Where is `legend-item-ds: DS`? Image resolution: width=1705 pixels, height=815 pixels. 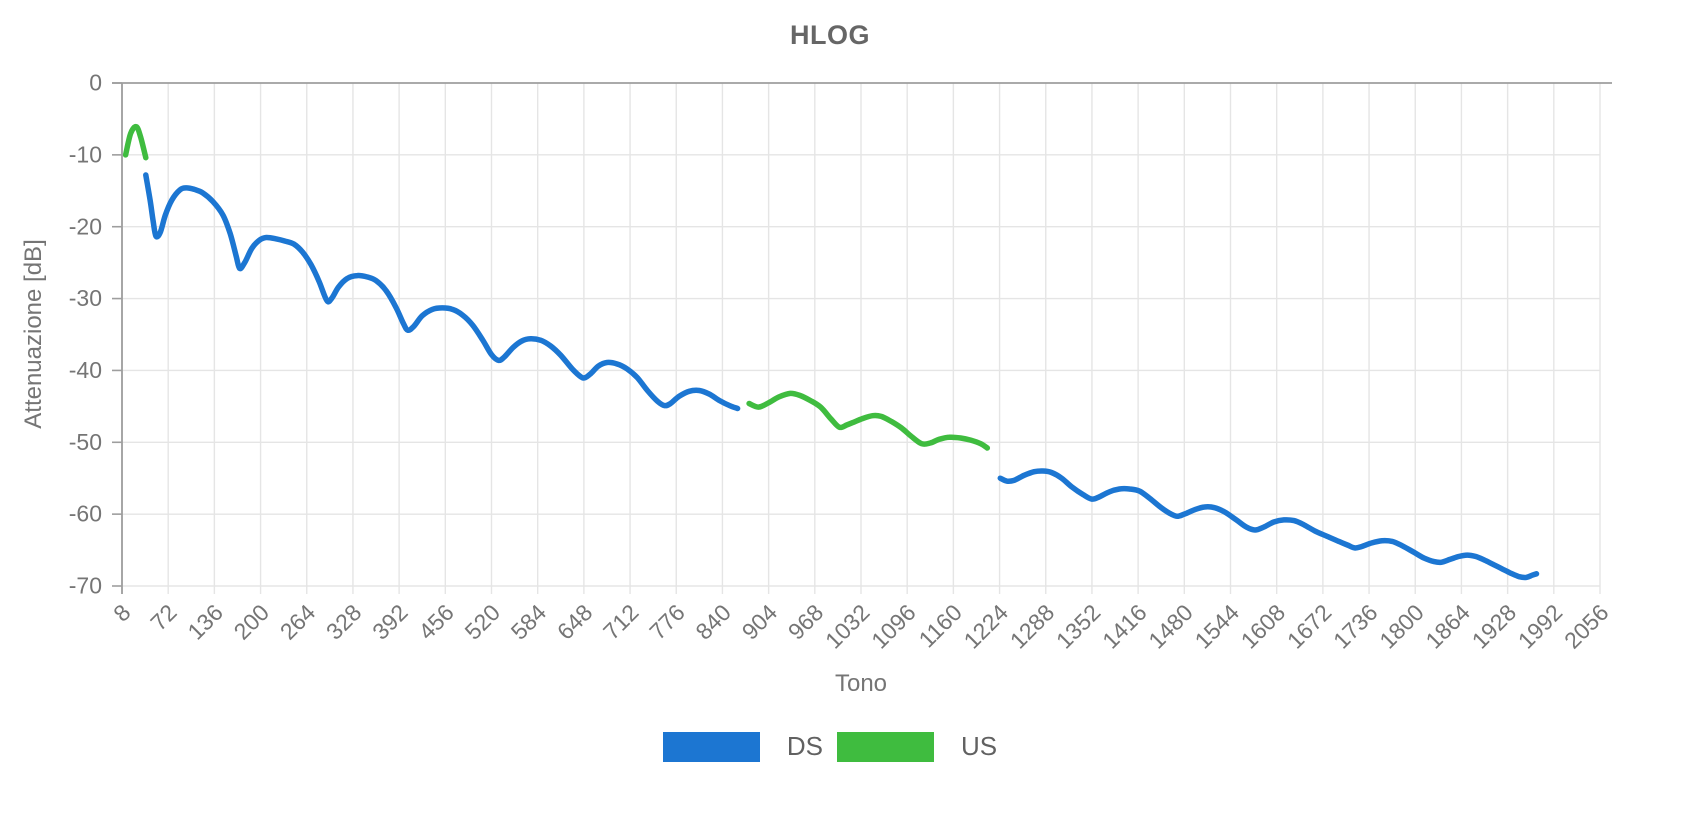 legend-item-ds: DS is located at coordinates (742, 746).